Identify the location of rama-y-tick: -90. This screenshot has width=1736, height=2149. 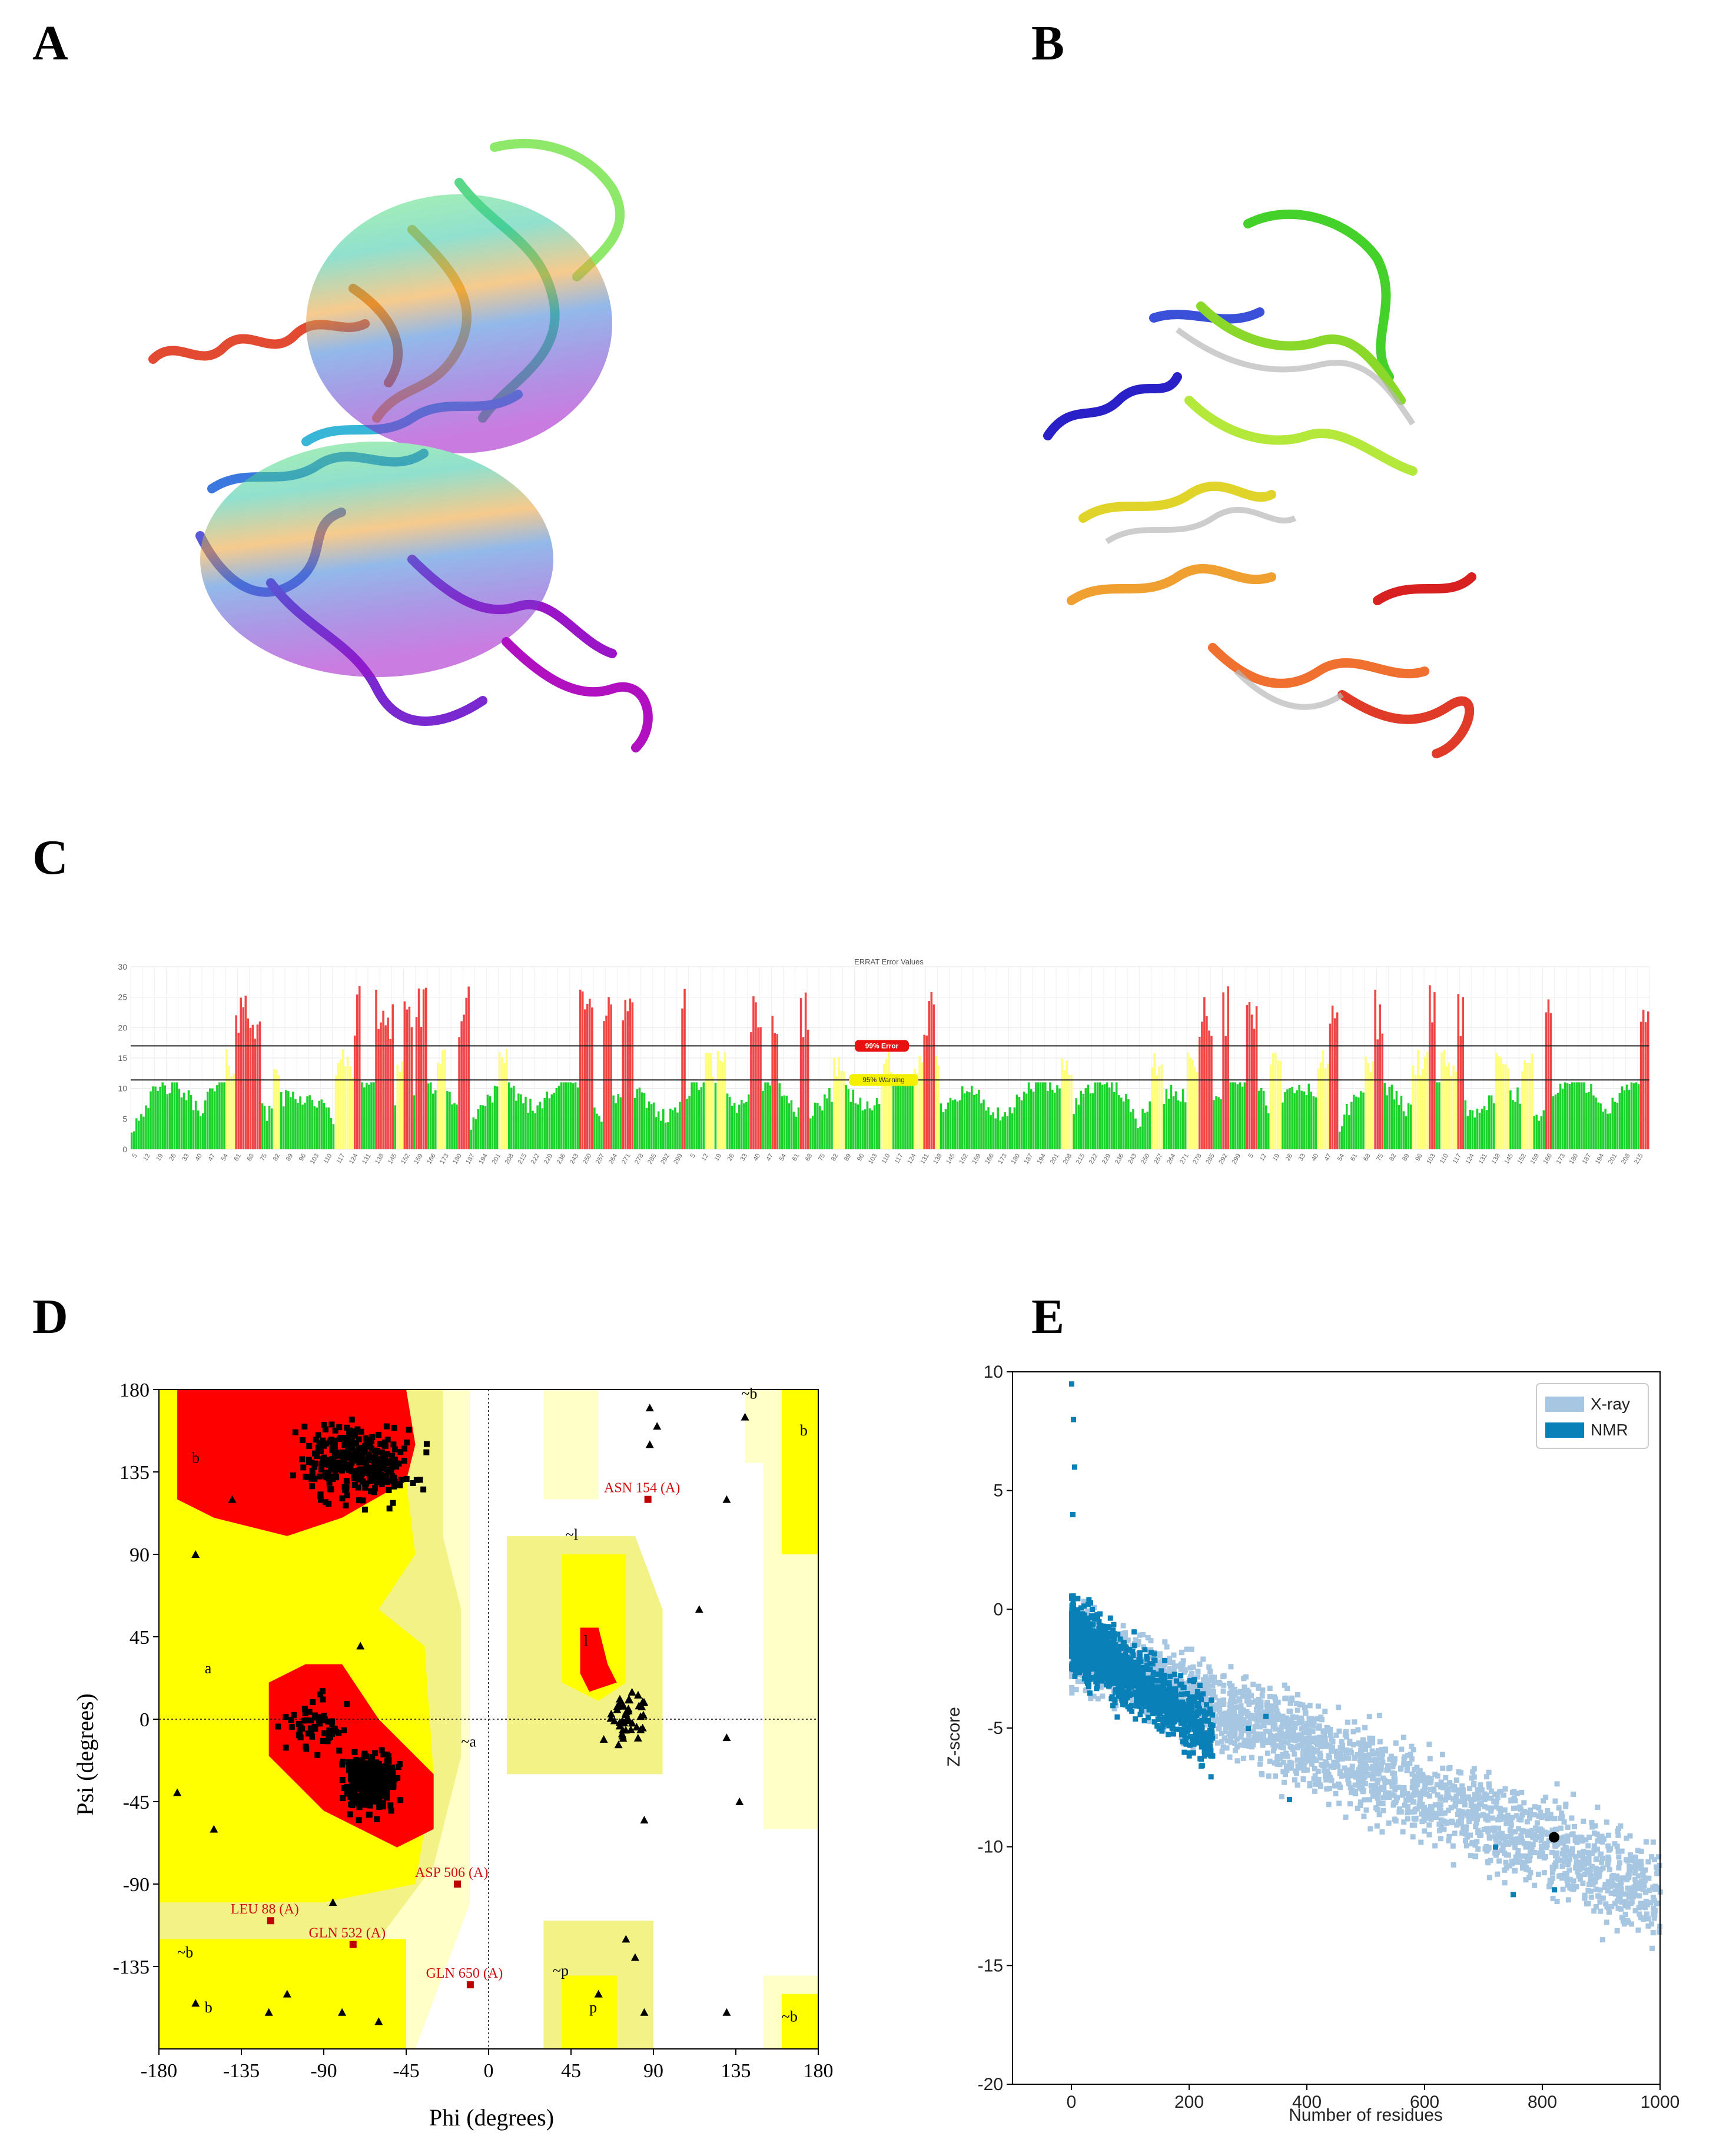
(136, 1885).